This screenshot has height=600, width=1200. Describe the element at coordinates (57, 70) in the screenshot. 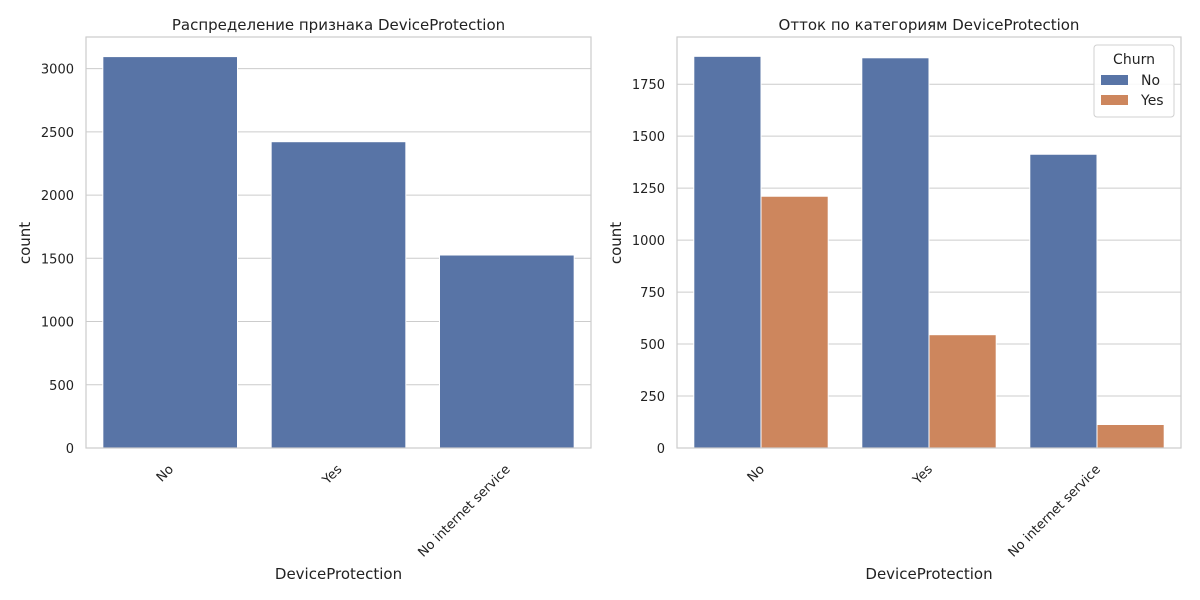

I see `y-tick-label: 3000` at that location.